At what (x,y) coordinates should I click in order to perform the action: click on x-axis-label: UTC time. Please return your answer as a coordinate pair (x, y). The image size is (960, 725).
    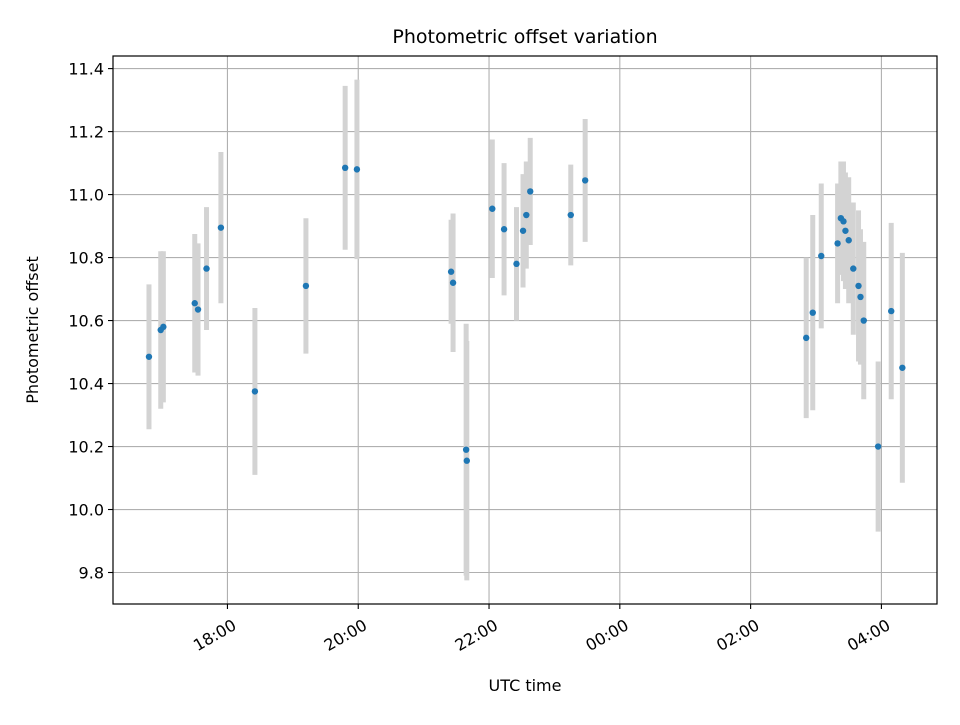
    Looking at the image, I should click on (525, 685).